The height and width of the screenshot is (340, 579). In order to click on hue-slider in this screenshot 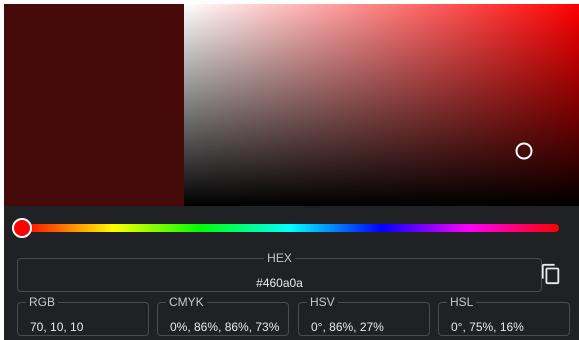, I will do `click(285, 228)`.